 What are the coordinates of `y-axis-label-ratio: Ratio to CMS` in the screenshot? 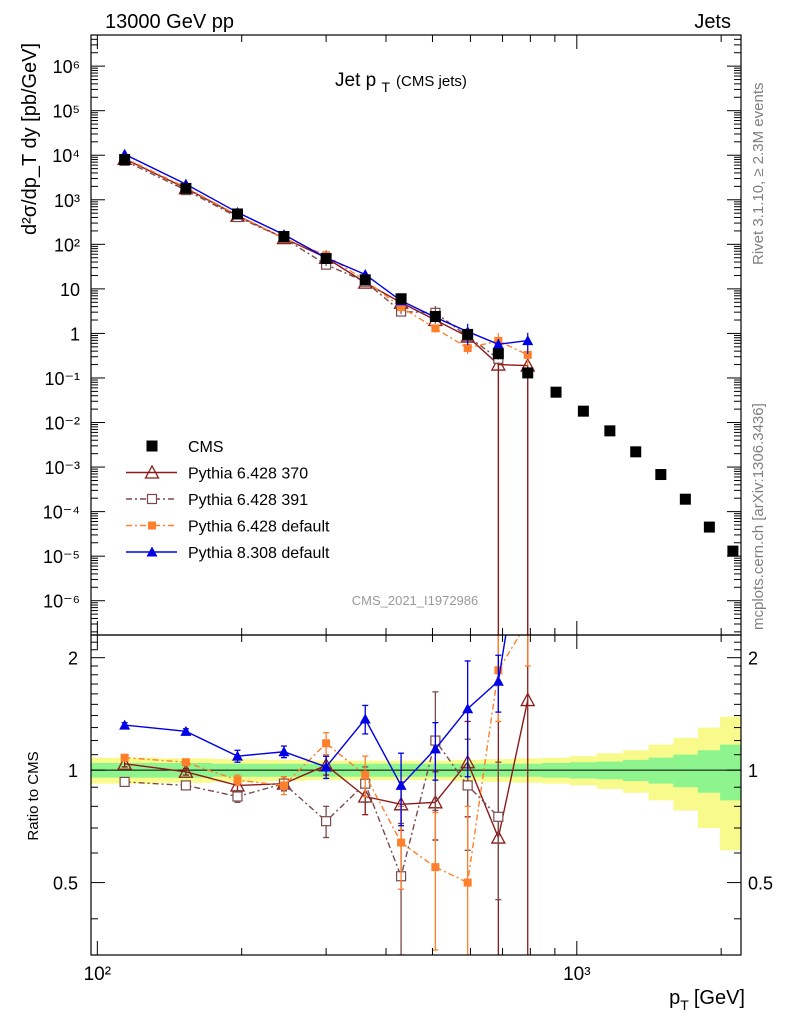 It's located at (33, 795).